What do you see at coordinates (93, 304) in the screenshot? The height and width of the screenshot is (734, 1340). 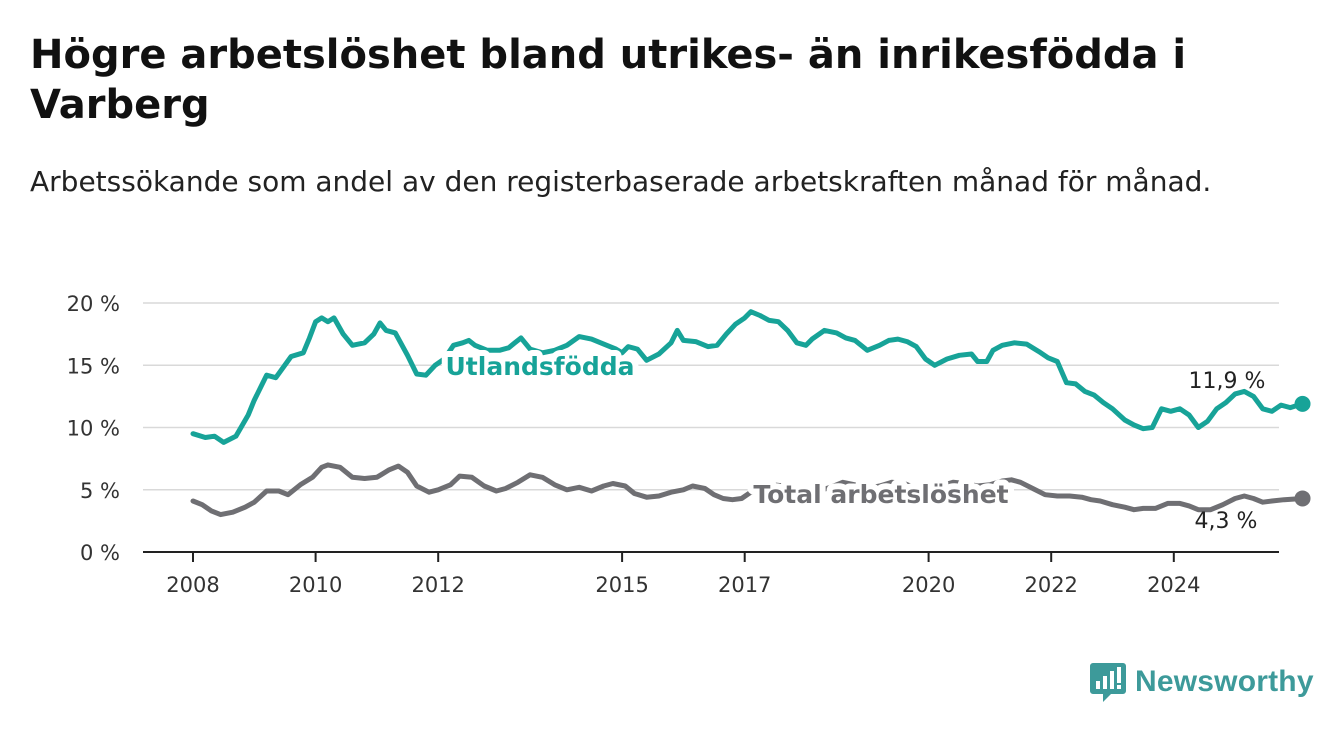 I see `y-tick-label-20: 20 %` at bounding box center [93, 304].